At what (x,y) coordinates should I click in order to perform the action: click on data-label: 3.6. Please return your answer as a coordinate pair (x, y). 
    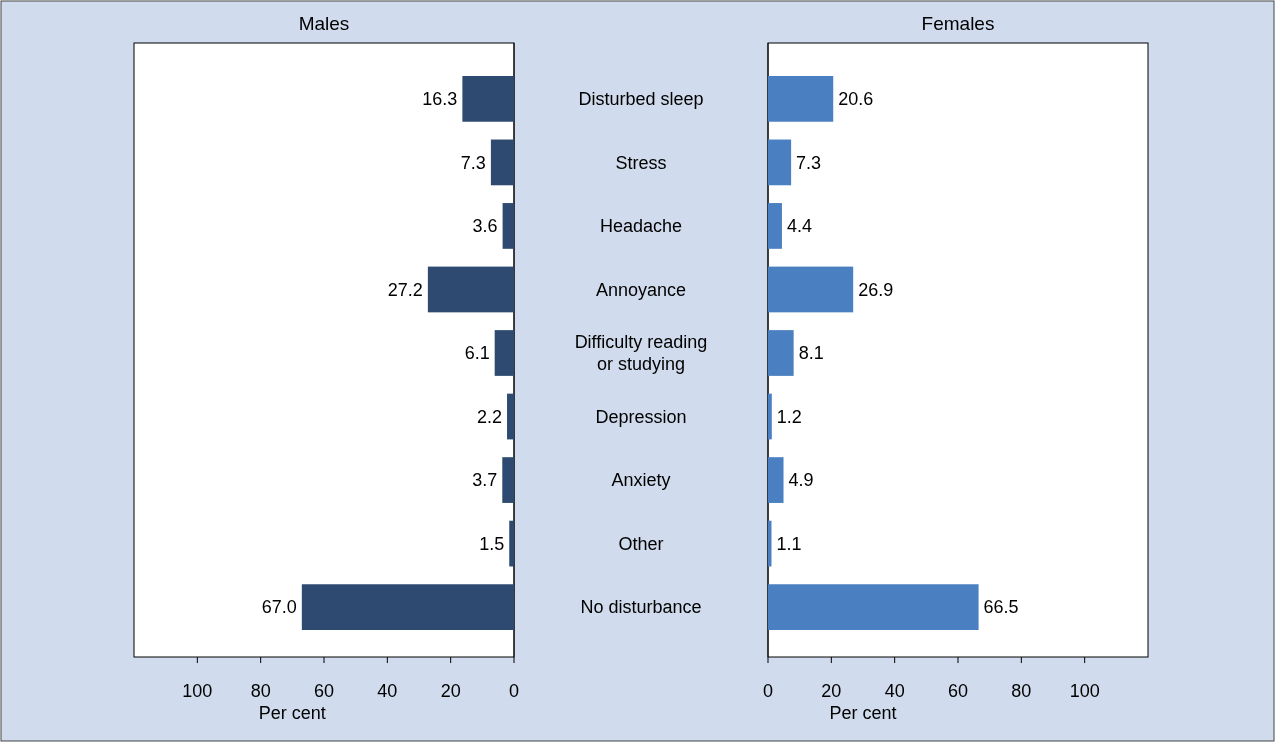
    Looking at the image, I should click on (485, 226).